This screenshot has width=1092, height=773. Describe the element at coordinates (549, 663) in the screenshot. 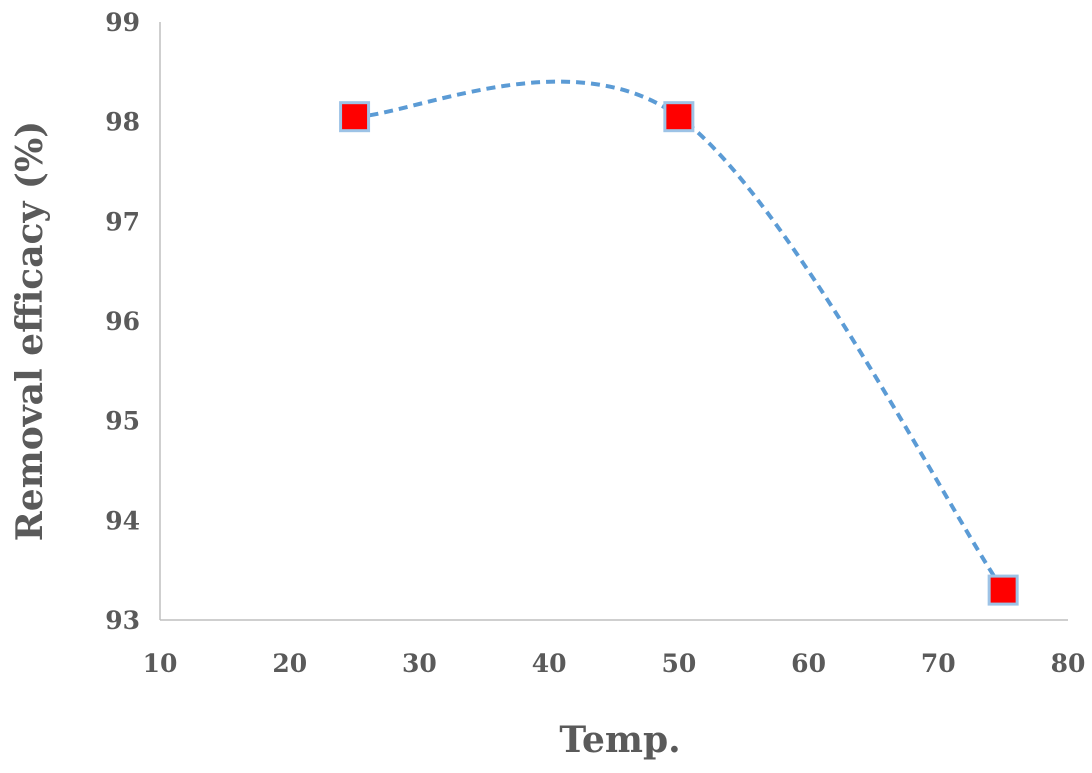

I see `x-tick-label: 40` at that location.